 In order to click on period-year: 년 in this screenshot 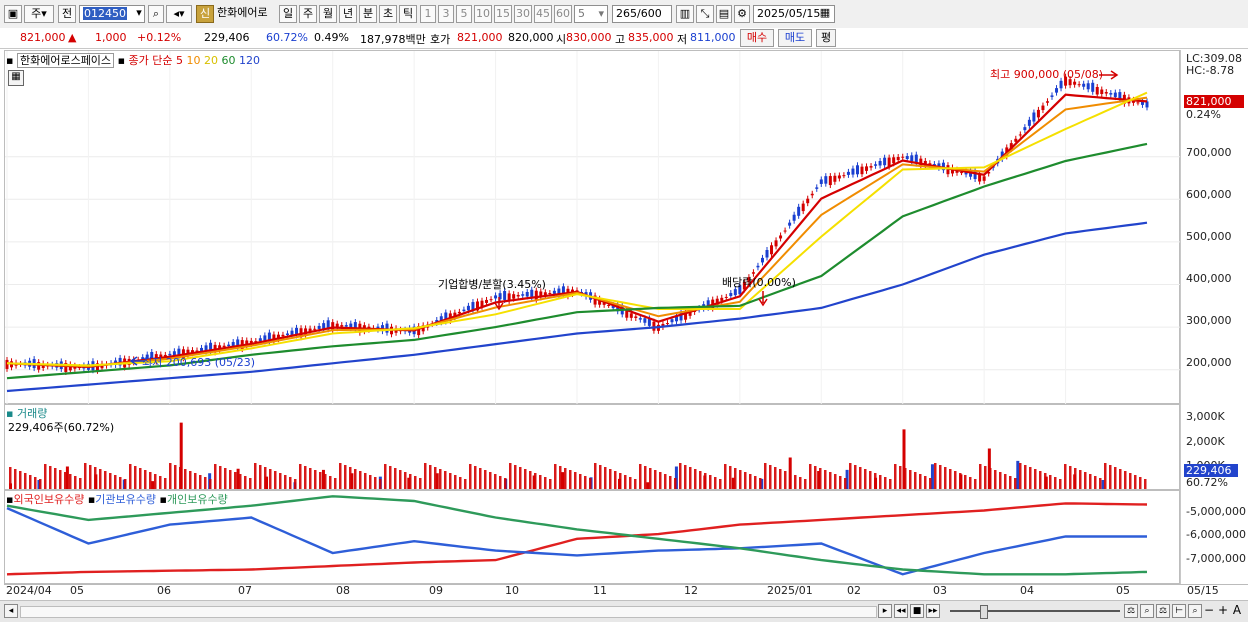, I will do `click(348, 14)`.